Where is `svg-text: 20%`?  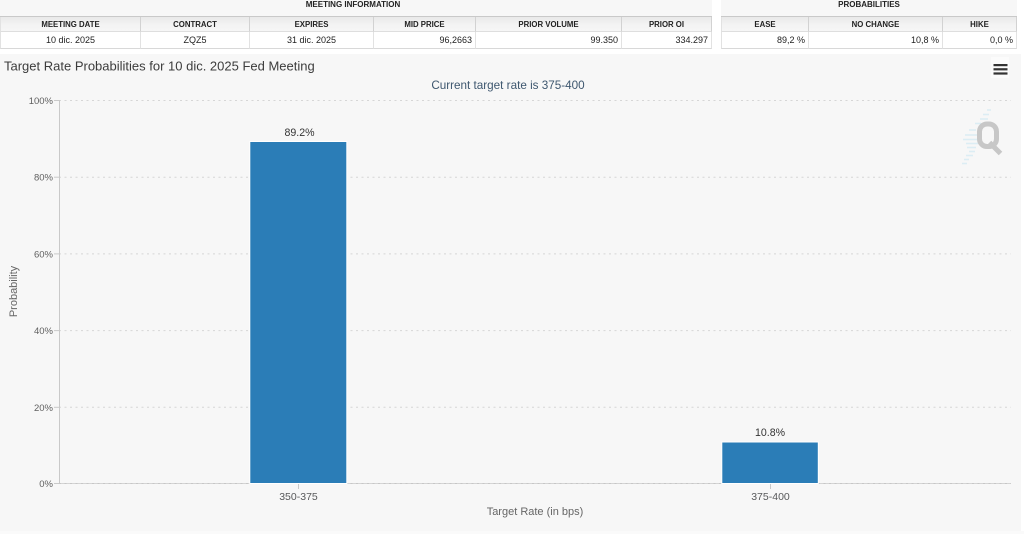
svg-text: 20% is located at coordinates (44, 408).